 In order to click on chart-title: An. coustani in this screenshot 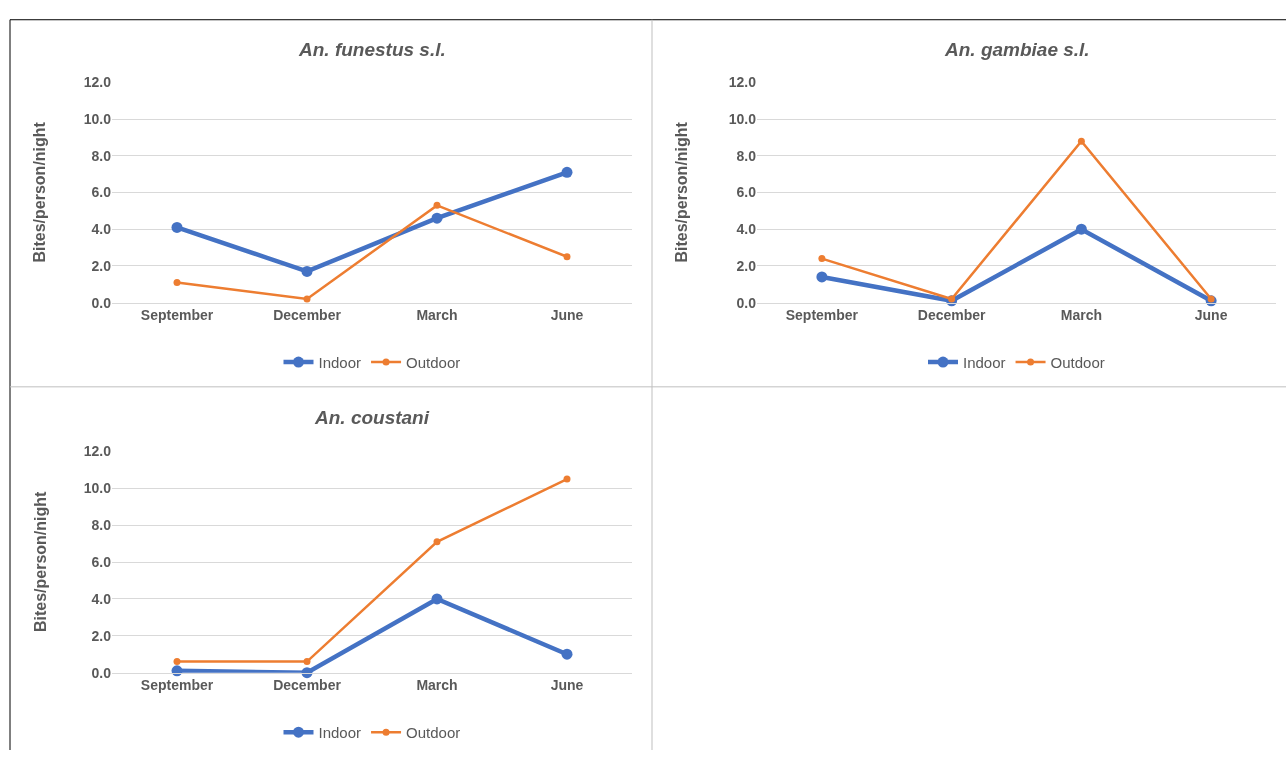, I will do `click(372, 417)`.